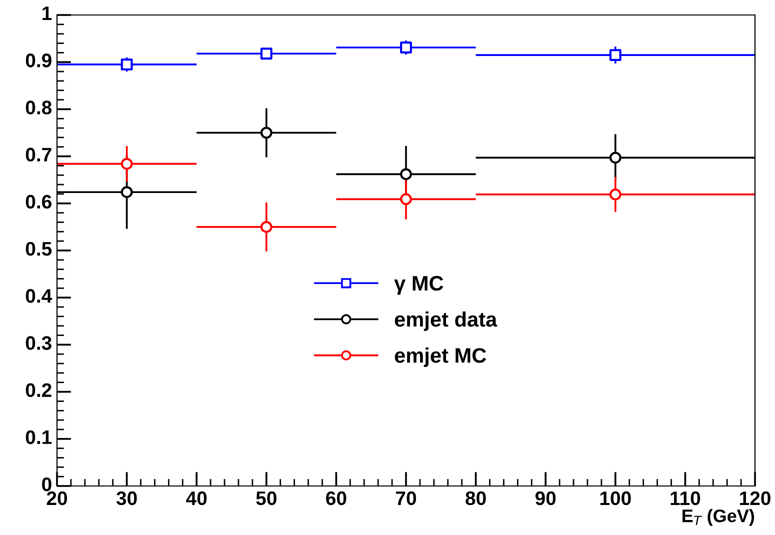 The width and height of the screenshot is (775, 535). Describe the element at coordinates (39, 390) in the screenshot. I see `y-tick-label: 0.2` at that location.